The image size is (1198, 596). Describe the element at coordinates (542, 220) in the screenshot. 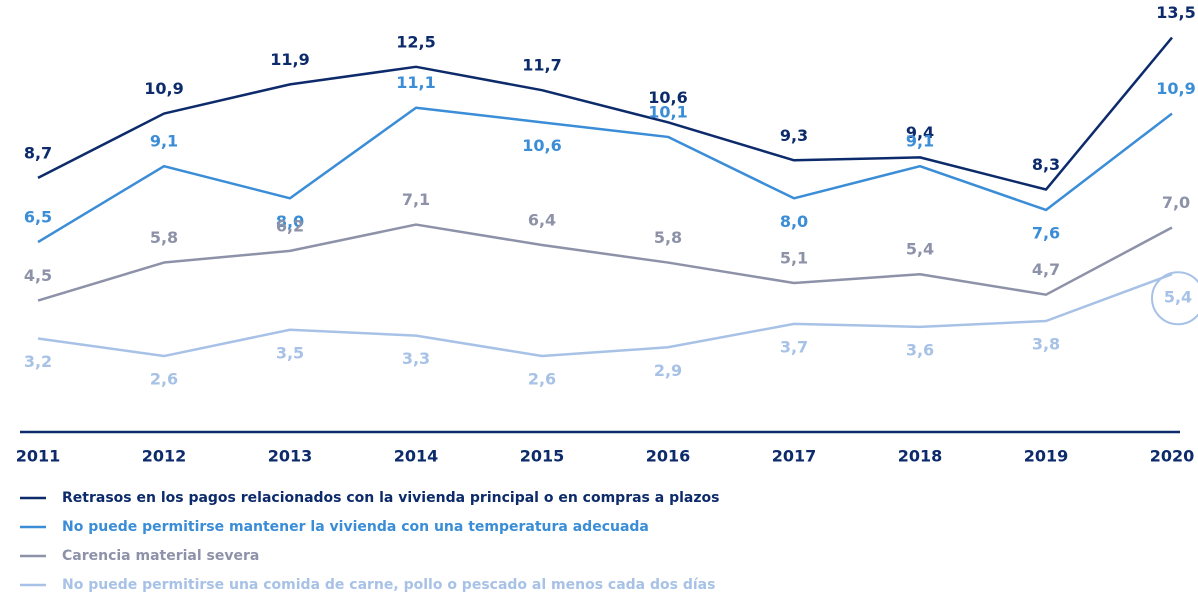

I see `data-label: 6,4` at that location.